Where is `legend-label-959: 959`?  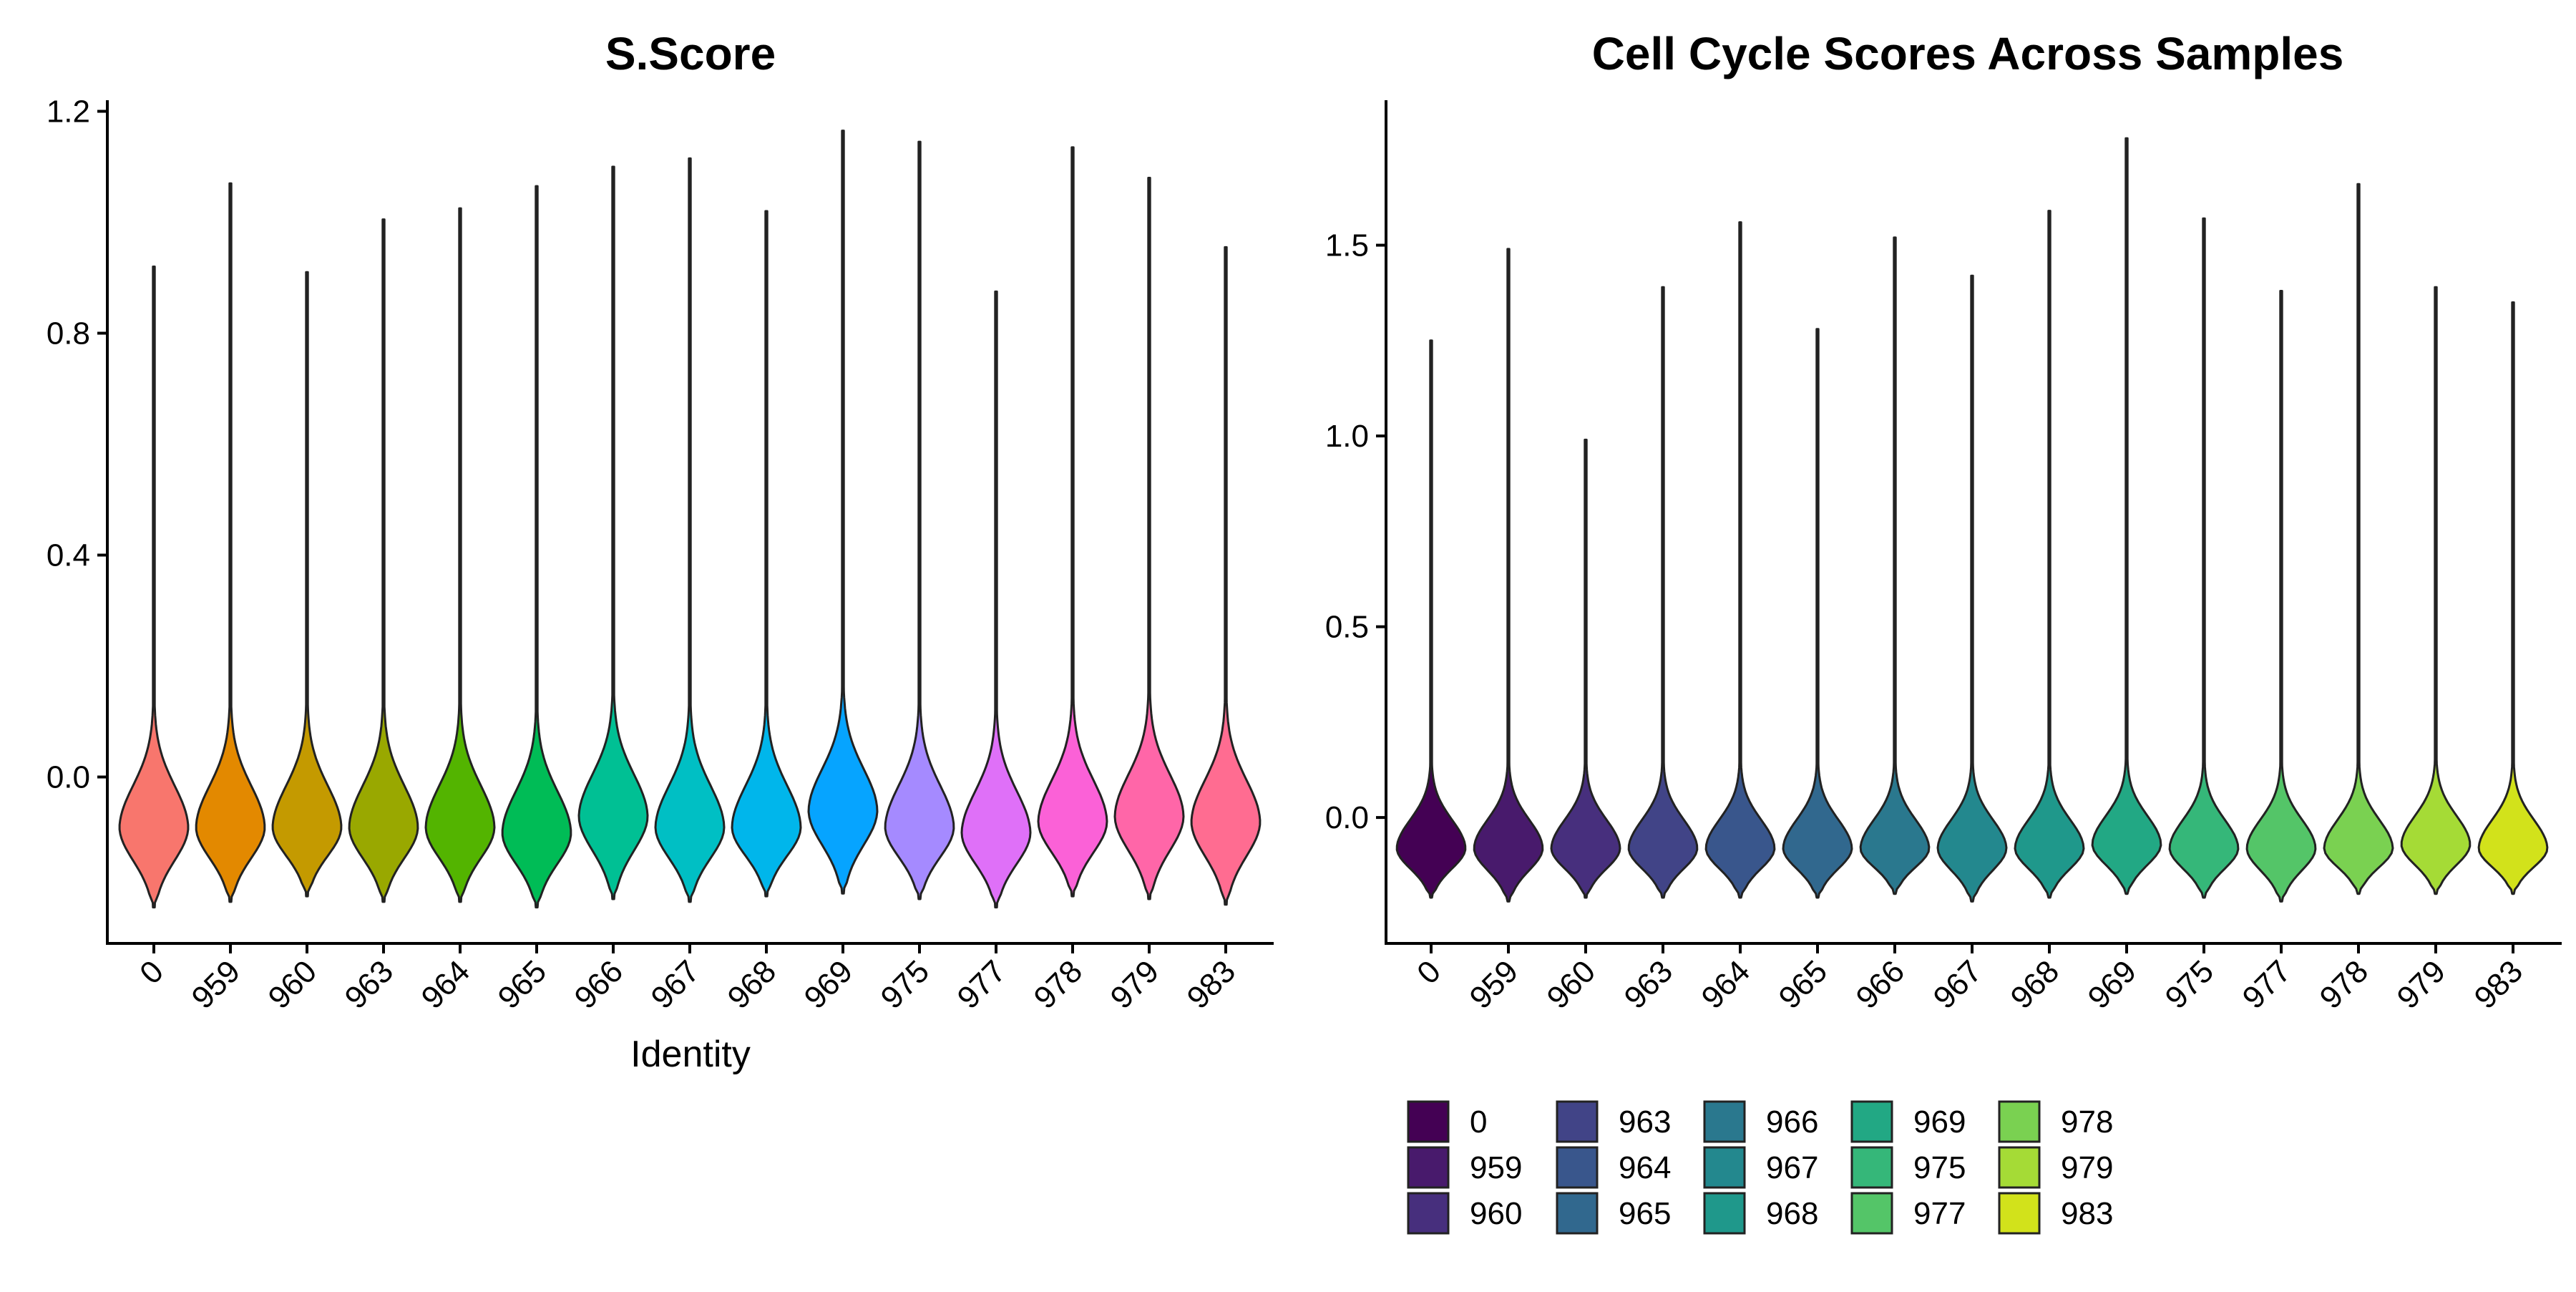
legend-label-959: 959 is located at coordinates (1496, 1167).